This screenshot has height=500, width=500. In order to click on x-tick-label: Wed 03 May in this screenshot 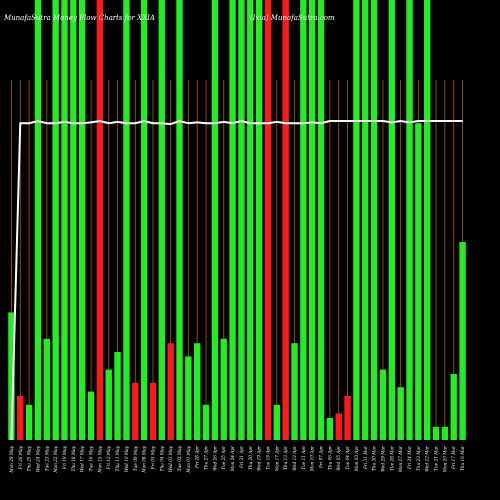, I will do `click(170, 458)`.